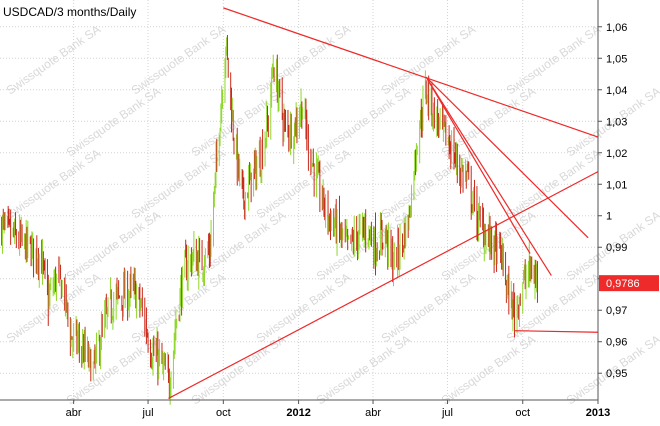  Describe the element at coordinates (623, 284) in the screenshot. I see `last-price-label: 0,9786` at that location.